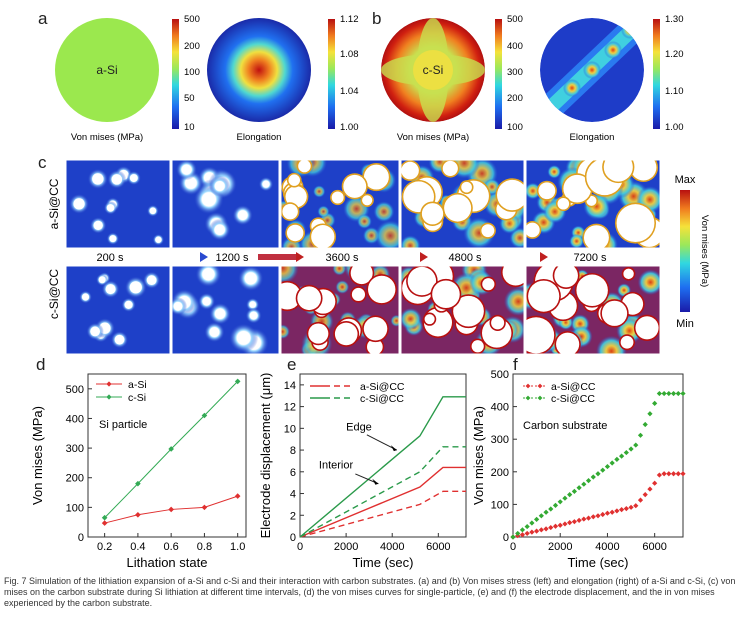  What do you see at coordinates (704, 251) in the screenshot?
I see `colorbar-axis-label: Von mises (MPa)` at bounding box center [704, 251].